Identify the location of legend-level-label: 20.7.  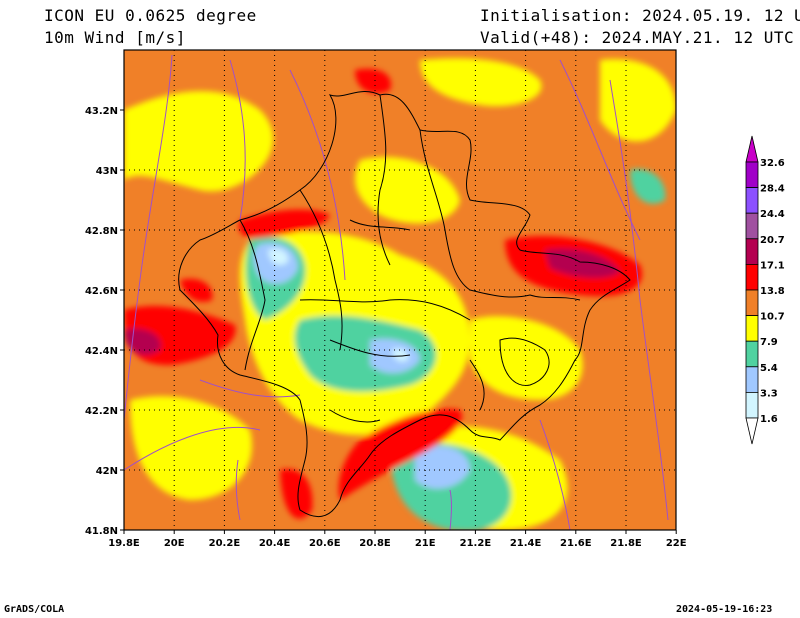
(772, 240).